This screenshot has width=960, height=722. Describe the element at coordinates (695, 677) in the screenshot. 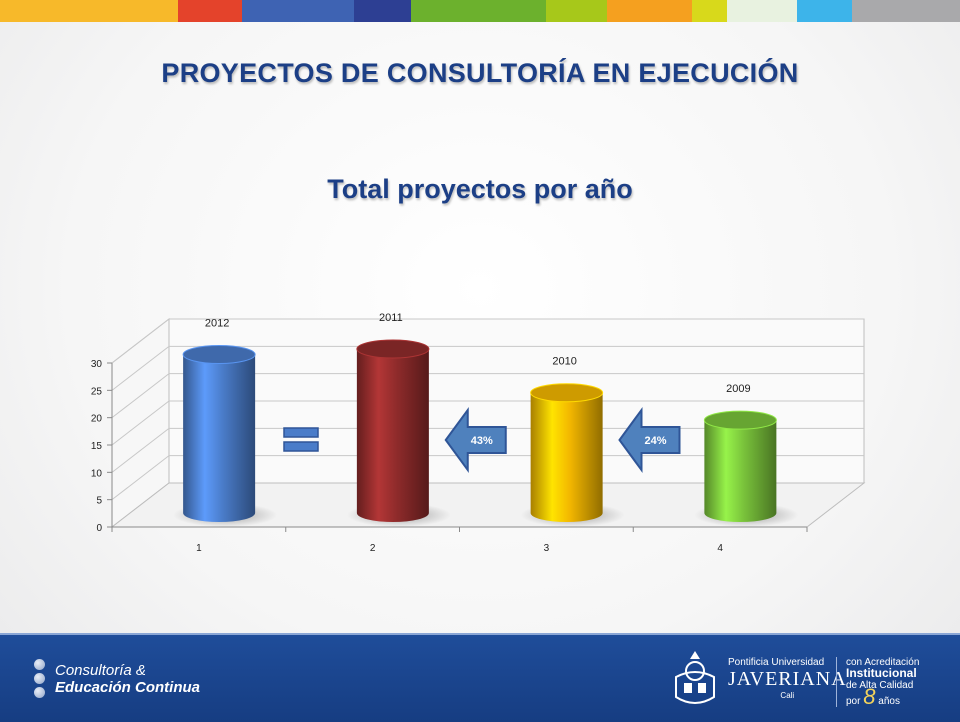

I see `university-seal-icon` at that location.